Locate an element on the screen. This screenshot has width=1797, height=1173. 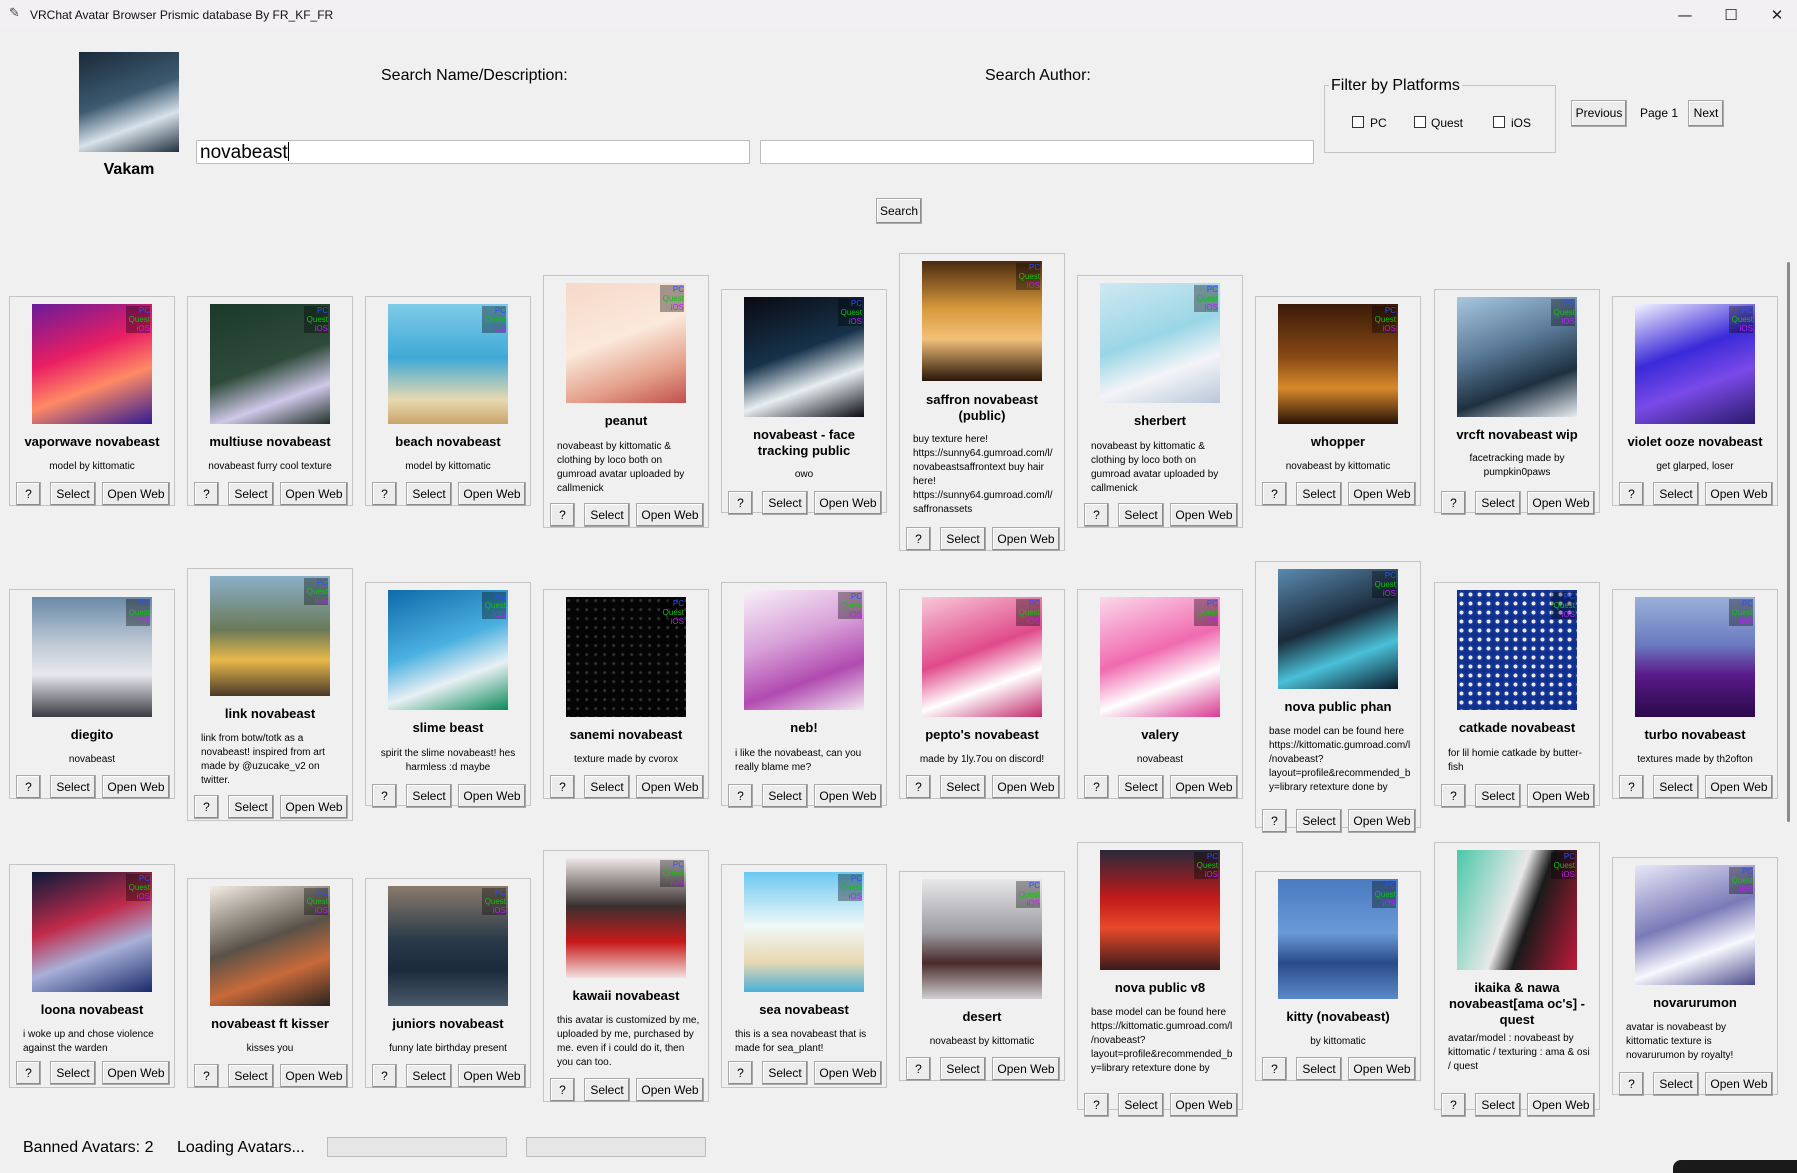
next-button: Next is located at coordinates (1706, 113).